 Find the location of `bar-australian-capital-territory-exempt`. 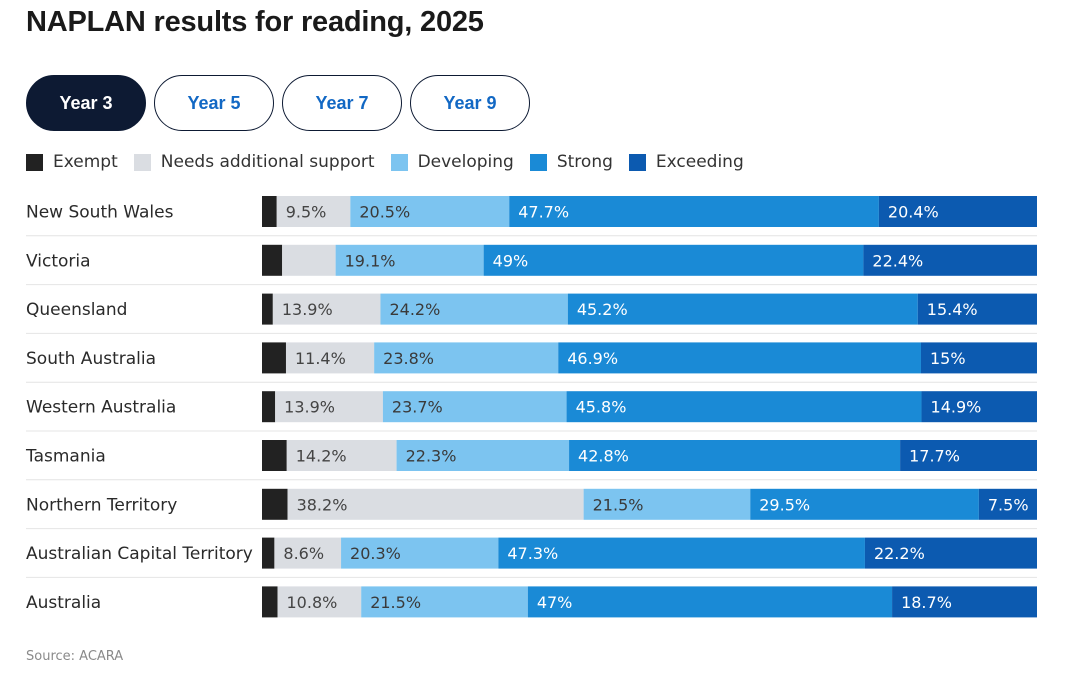

bar-australian-capital-territory-exempt is located at coordinates (268, 553).